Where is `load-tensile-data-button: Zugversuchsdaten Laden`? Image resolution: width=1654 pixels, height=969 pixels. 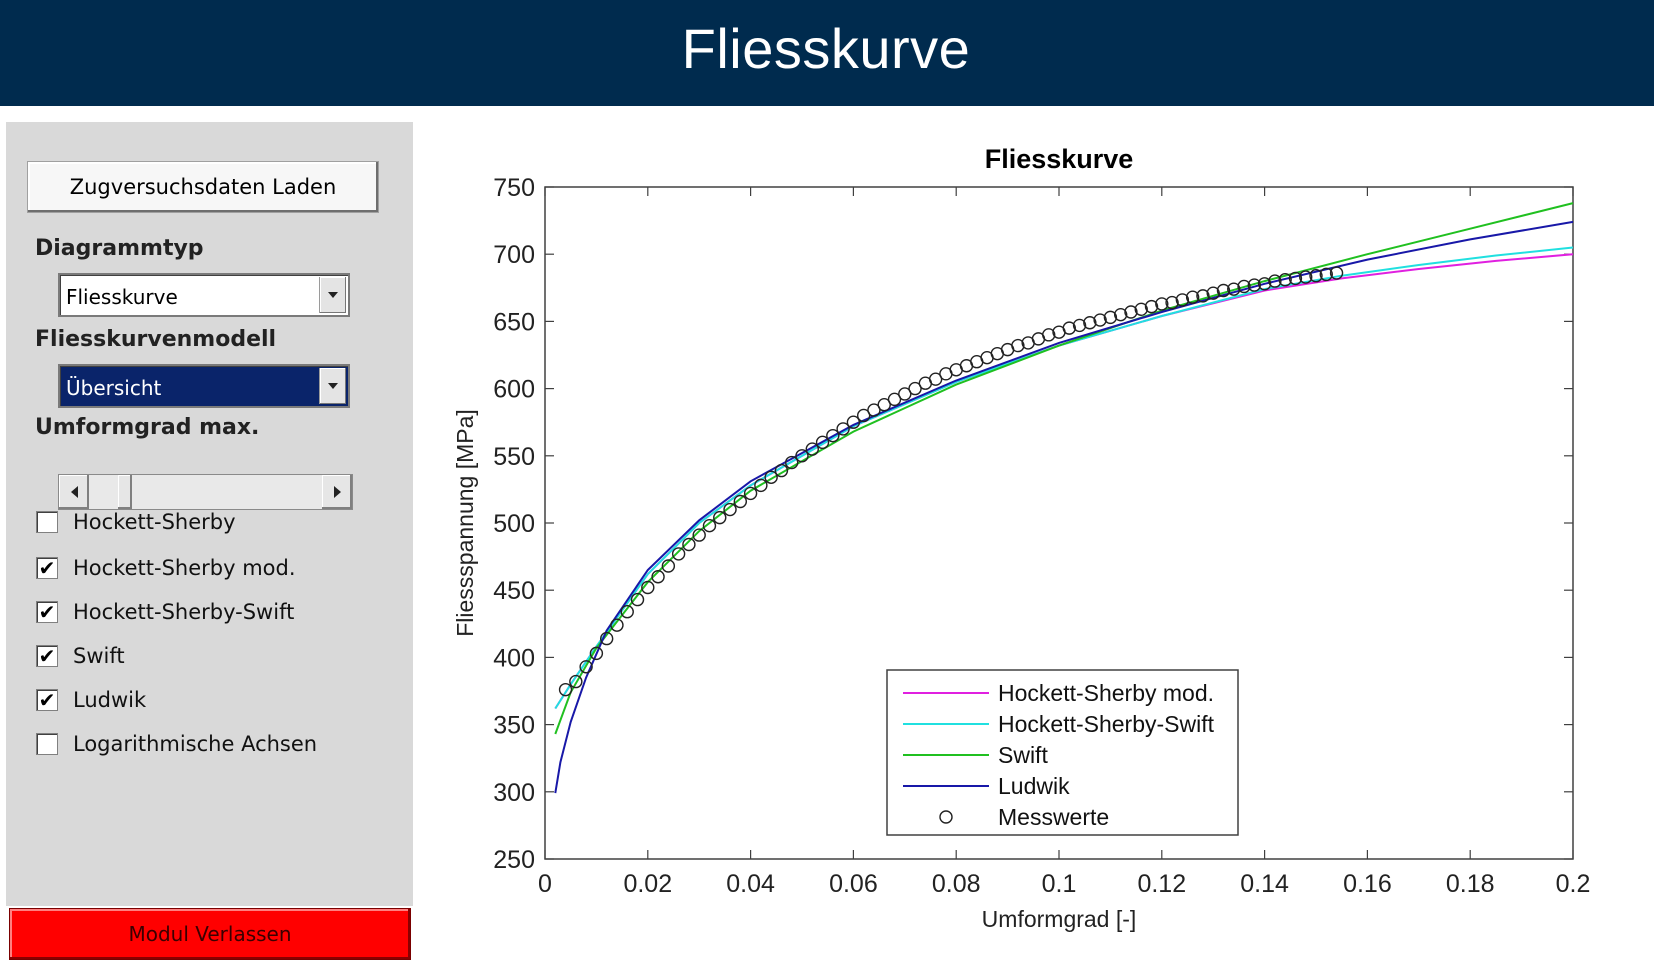 load-tensile-data-button: Zugversuchsdaten Laden is located at coordinates (203, 187).